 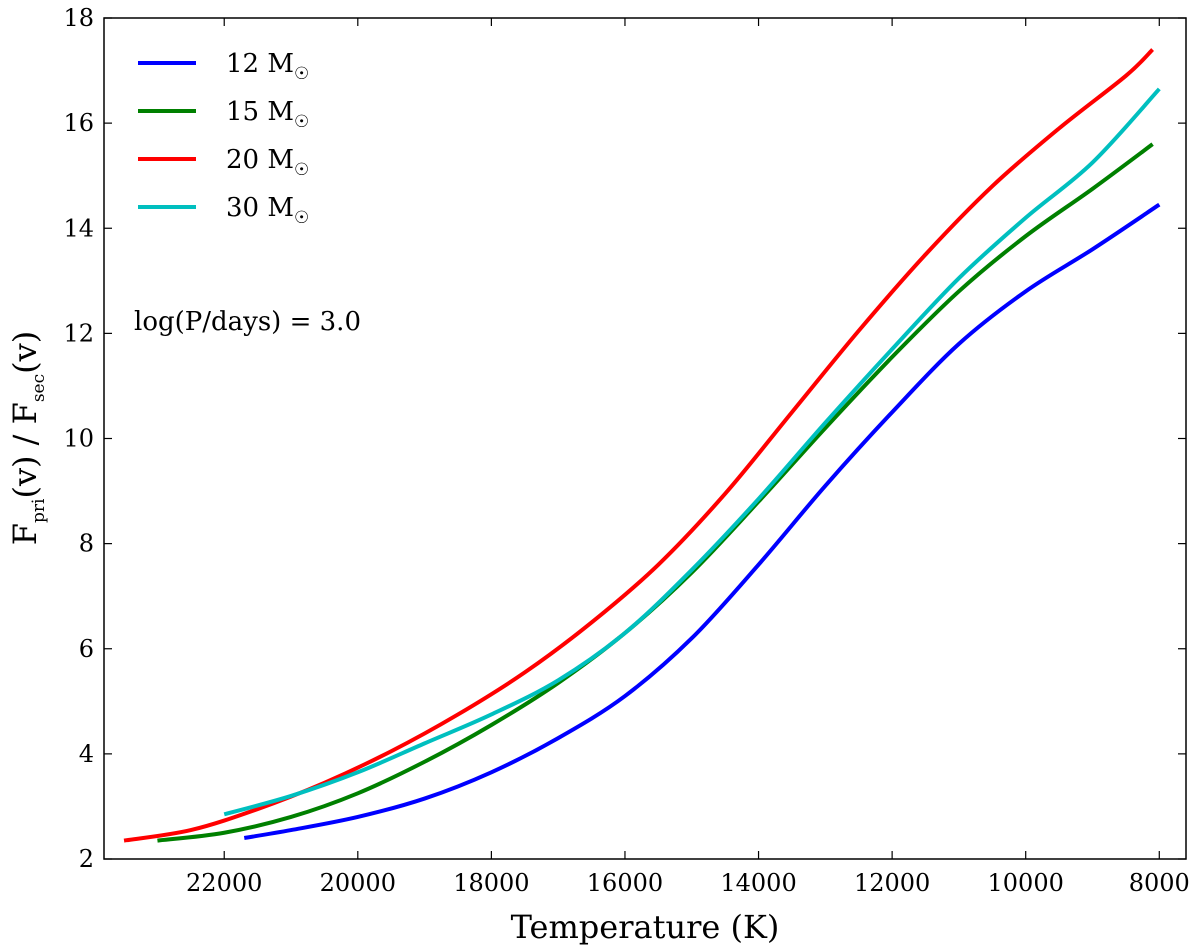 What do you see at coordinates (78, 123) in the screenshot?
I see `y-tick-label: 16` at bounding box center [78, 123].